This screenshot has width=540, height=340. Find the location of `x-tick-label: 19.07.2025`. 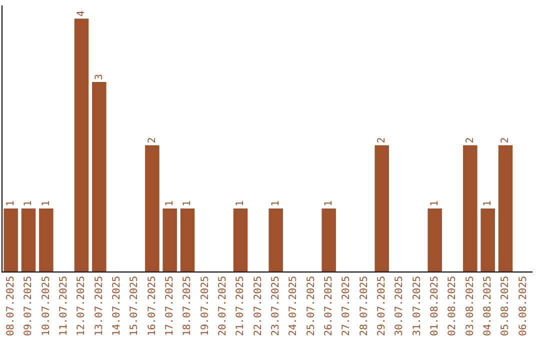

x-tick-label: 19.07.2025 is located at coordinates (205, 306).